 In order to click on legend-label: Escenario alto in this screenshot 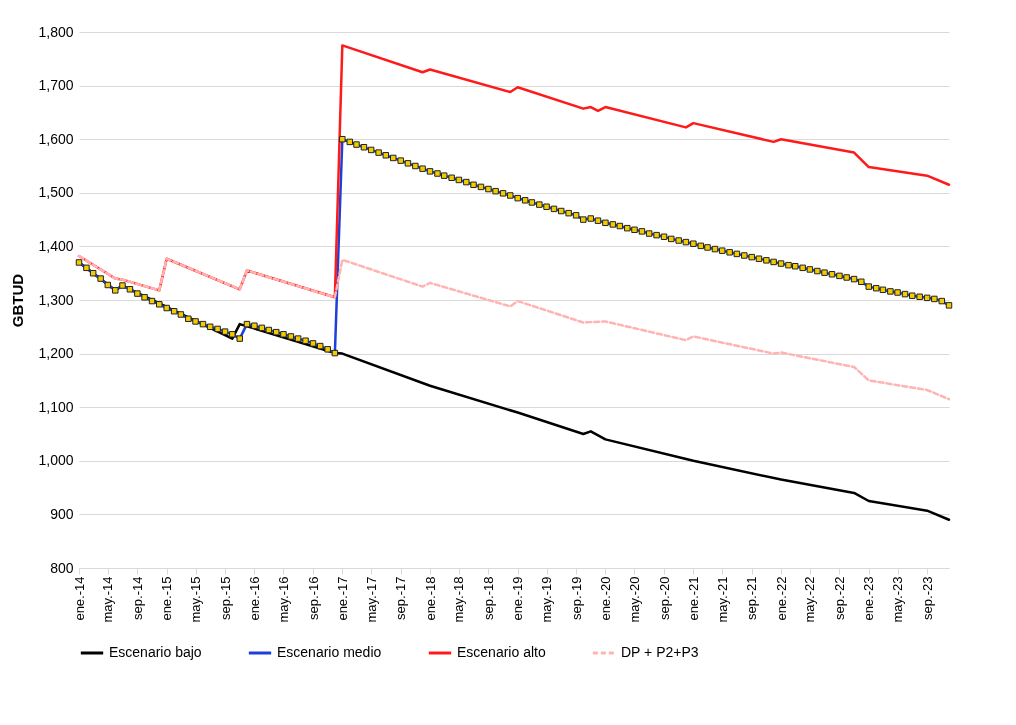, I will do `click(501, 652)`.